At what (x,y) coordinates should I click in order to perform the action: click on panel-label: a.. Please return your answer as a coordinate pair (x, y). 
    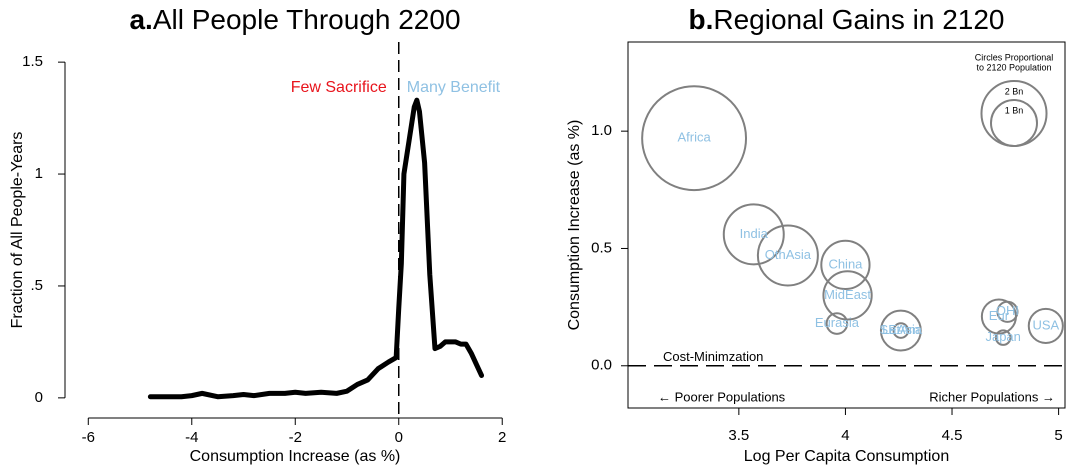
    Looking at the image, I should click on (140, 19).